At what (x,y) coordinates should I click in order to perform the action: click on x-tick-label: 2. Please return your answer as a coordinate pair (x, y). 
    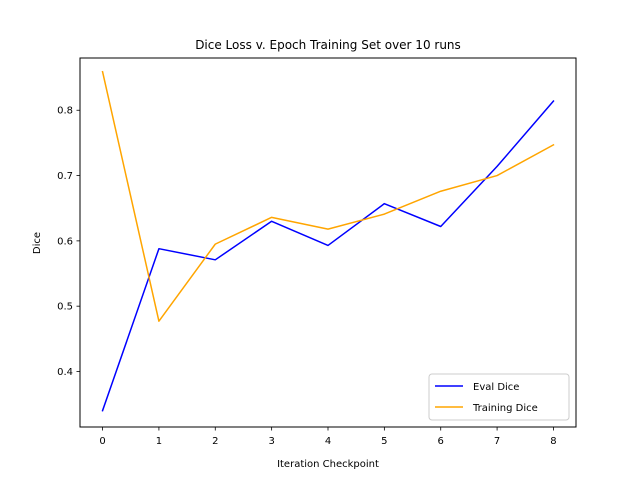
    Looking at the image, I should click on (215, 441).